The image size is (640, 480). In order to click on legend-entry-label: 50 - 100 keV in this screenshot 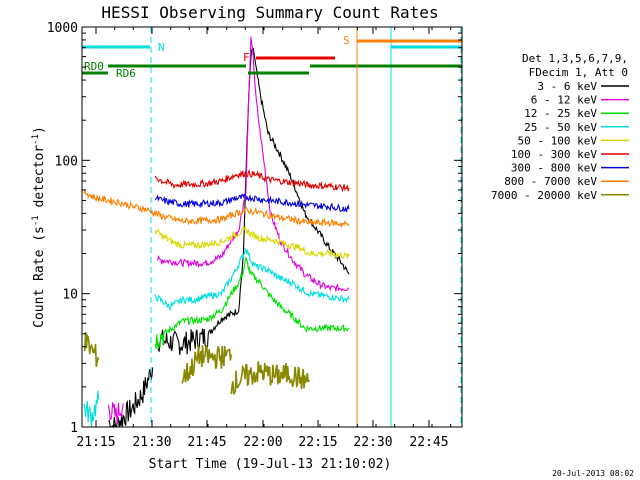, I will do `click(558, 140)`.